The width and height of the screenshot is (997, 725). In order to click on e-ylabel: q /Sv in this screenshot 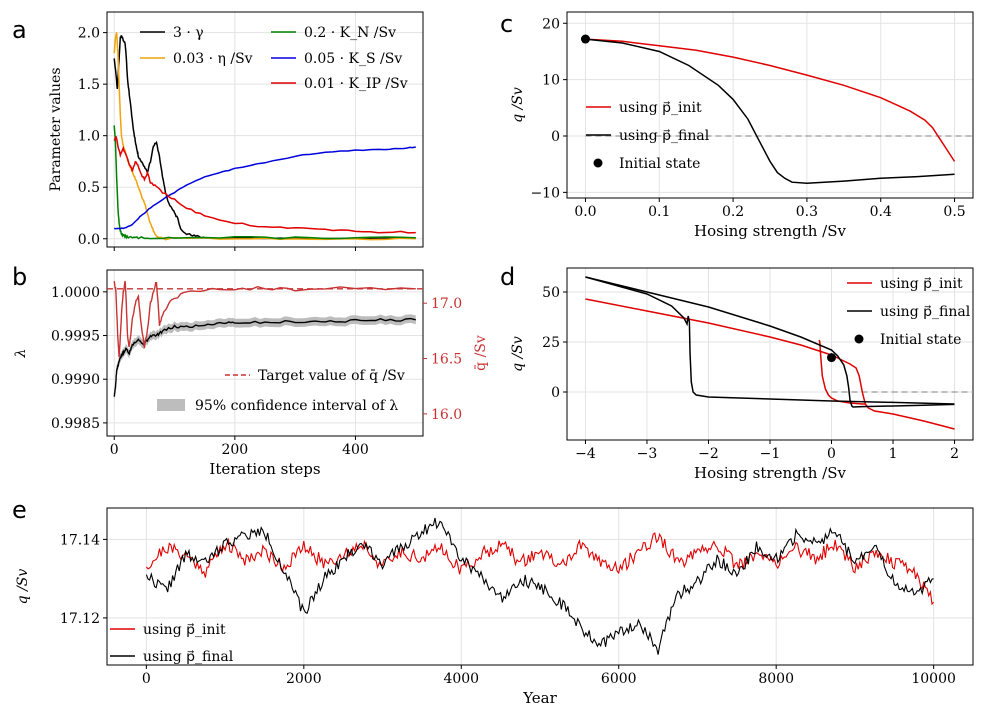, I will do `click(23, 587)`.